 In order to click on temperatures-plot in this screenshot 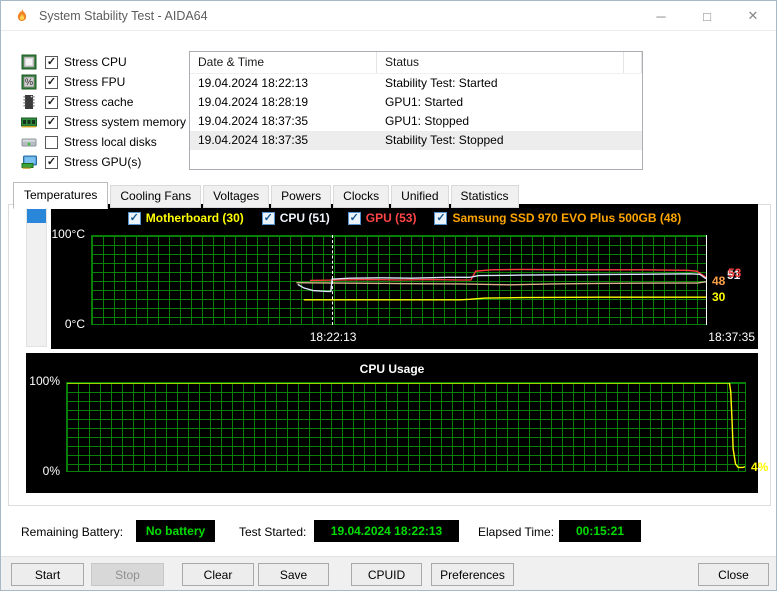, I will do `click(399, 280)`.